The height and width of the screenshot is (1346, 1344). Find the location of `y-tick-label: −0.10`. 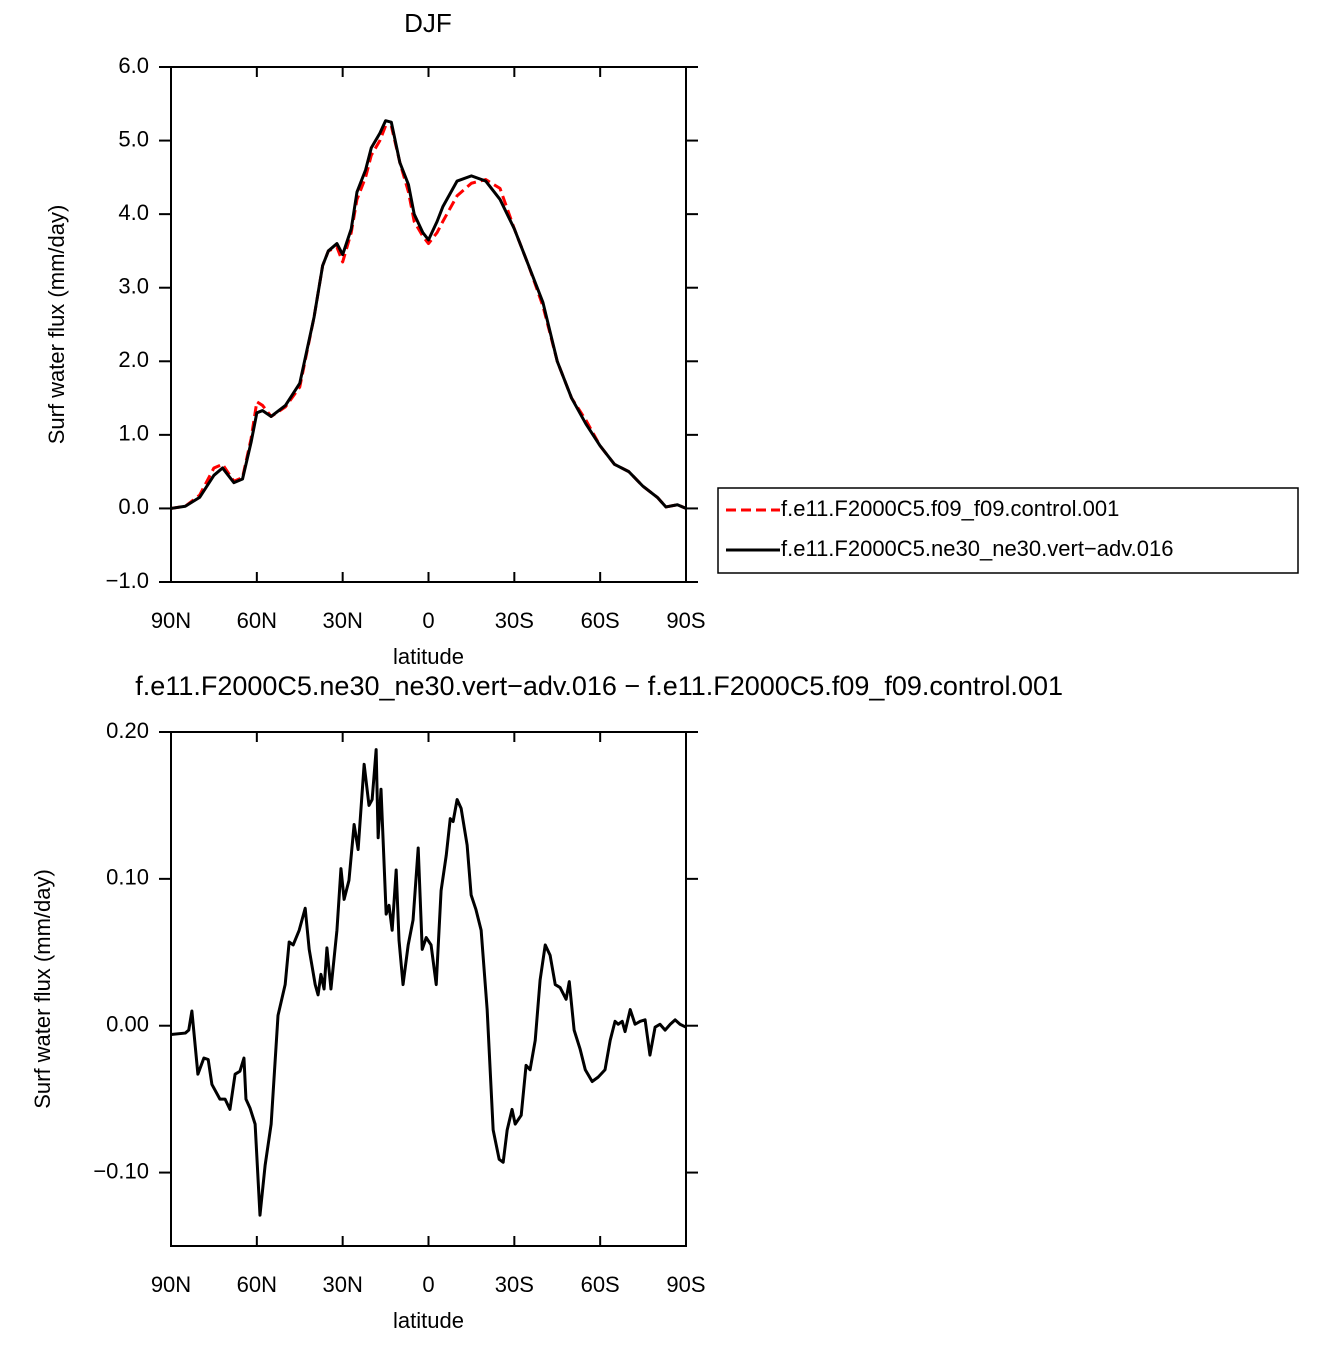

y-tick-label: −0.10 is located at coordinates (121, 1170).